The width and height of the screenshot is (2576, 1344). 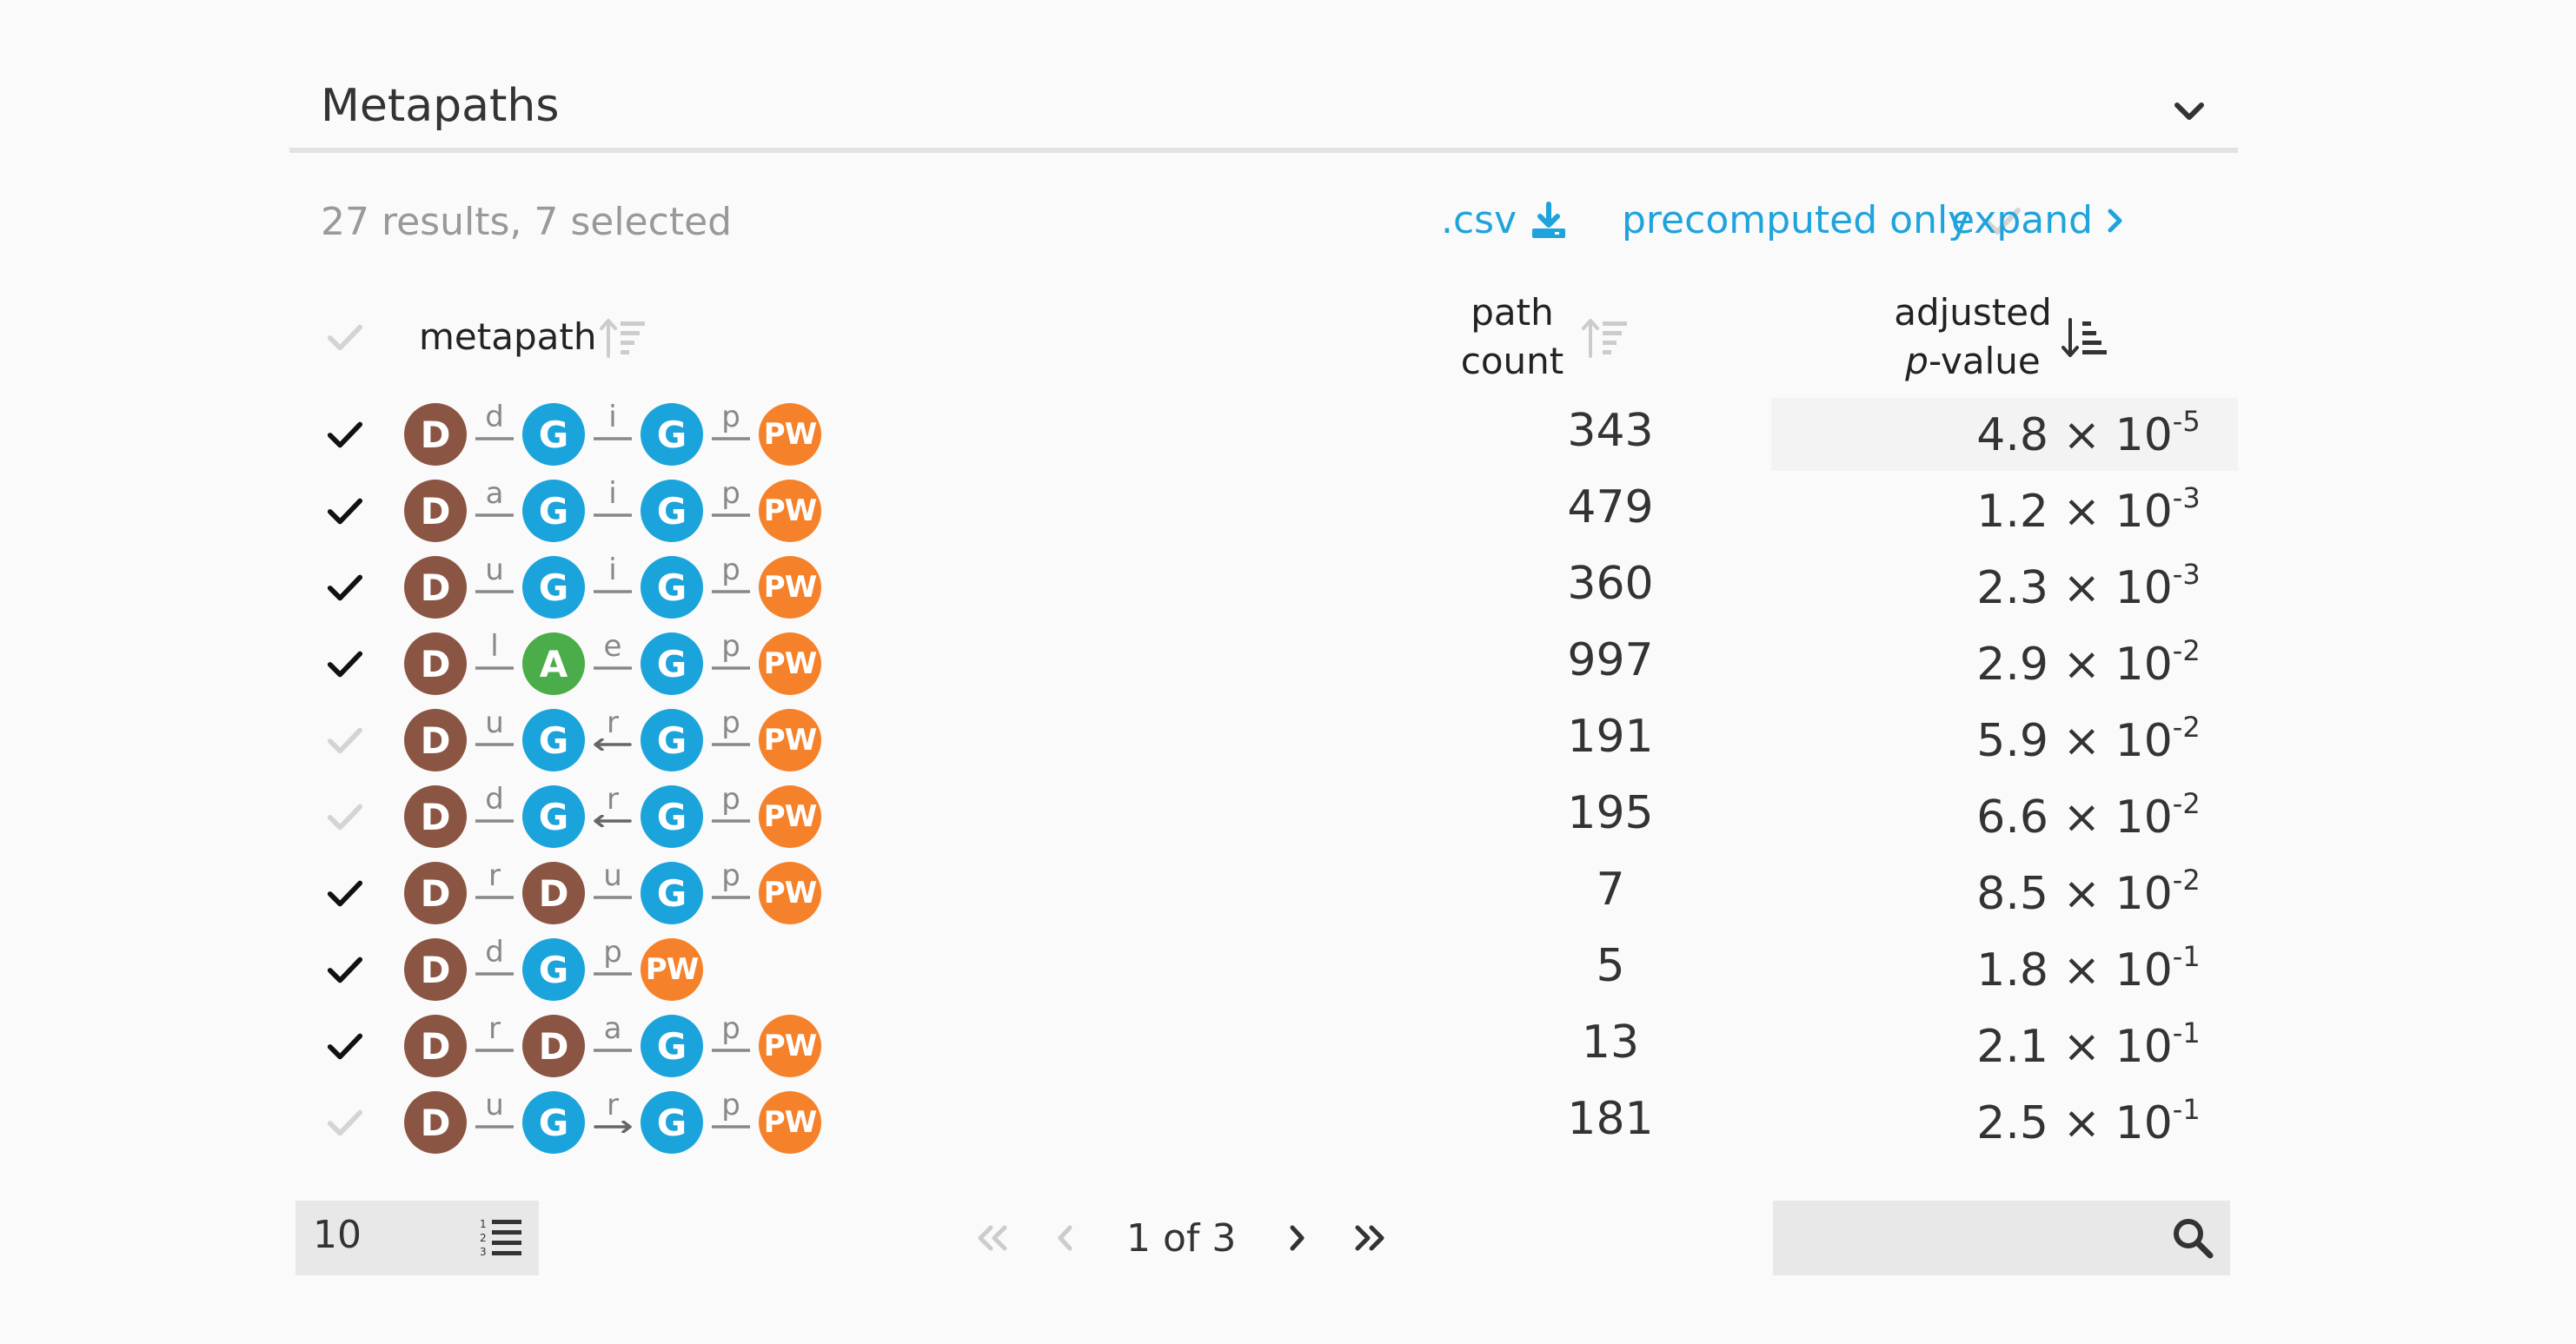 I want to click on chevron-left-icon, so click(x=1065, y=1238).